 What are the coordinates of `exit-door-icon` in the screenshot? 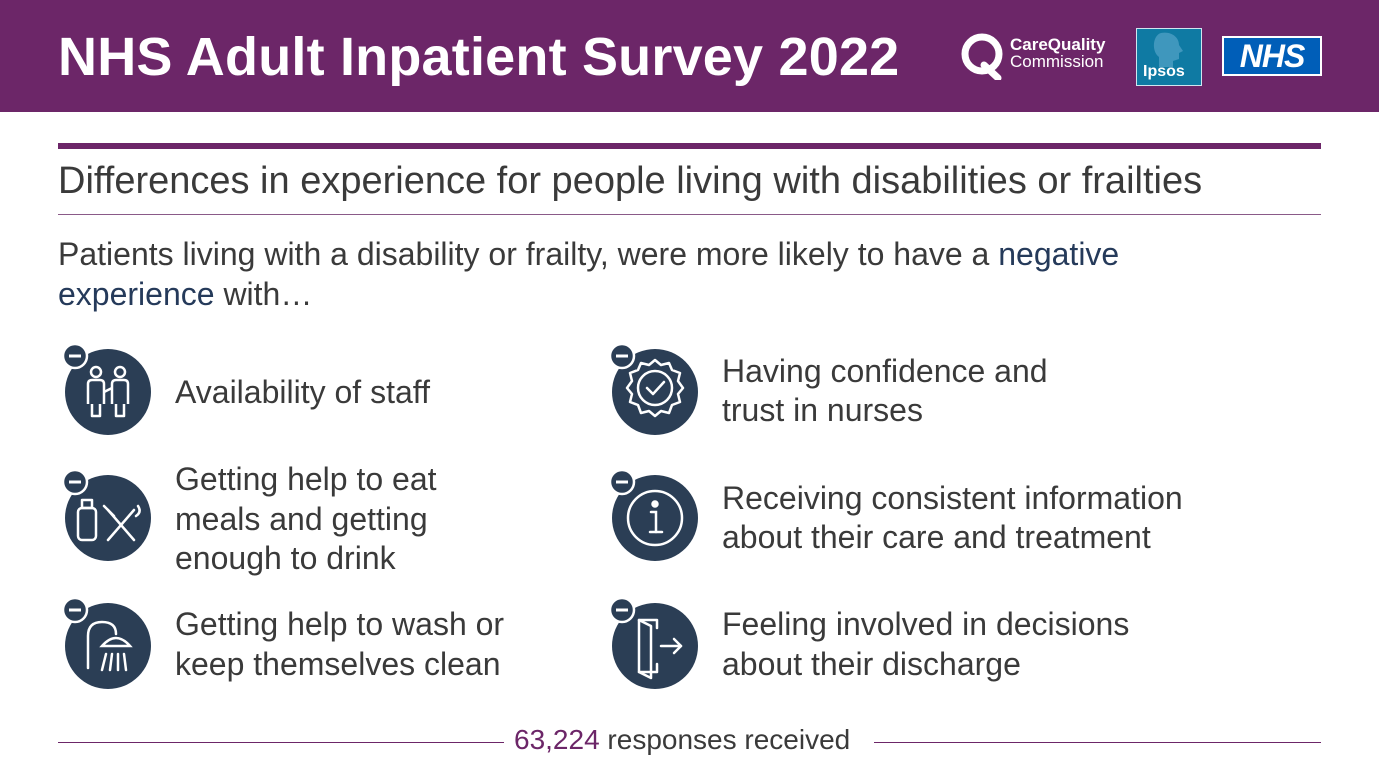 It's located at (653, 642).